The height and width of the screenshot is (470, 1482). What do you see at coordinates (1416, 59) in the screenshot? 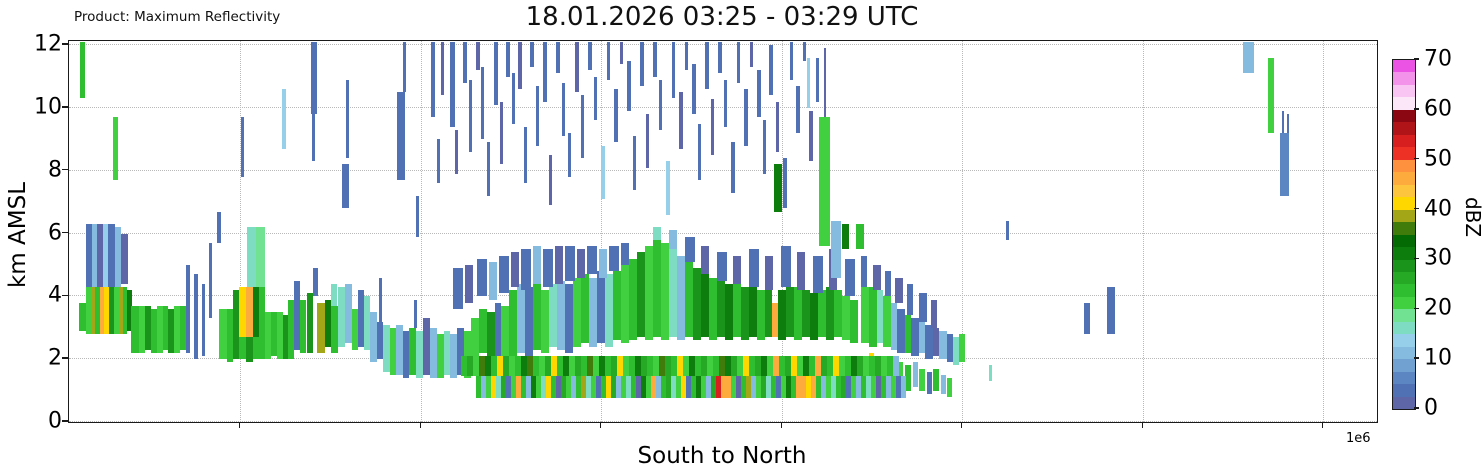
I see `colorbar-tick-mark` at bounding box center [1416, 59].